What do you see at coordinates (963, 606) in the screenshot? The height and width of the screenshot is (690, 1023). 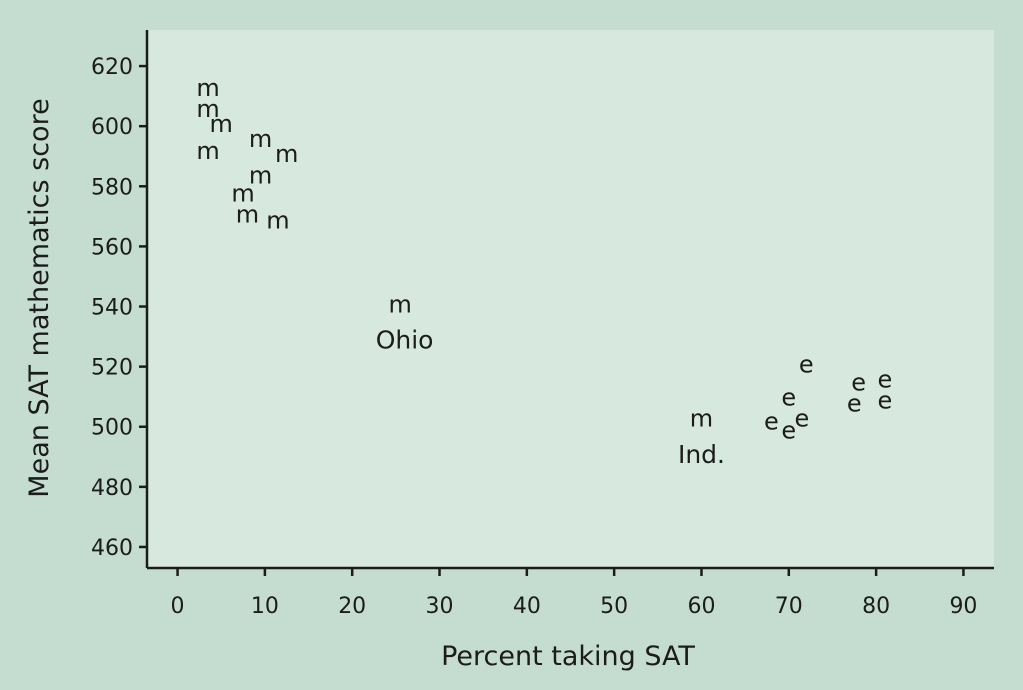 I see `x-tick-label: 90` at bounding box center [963, 606].